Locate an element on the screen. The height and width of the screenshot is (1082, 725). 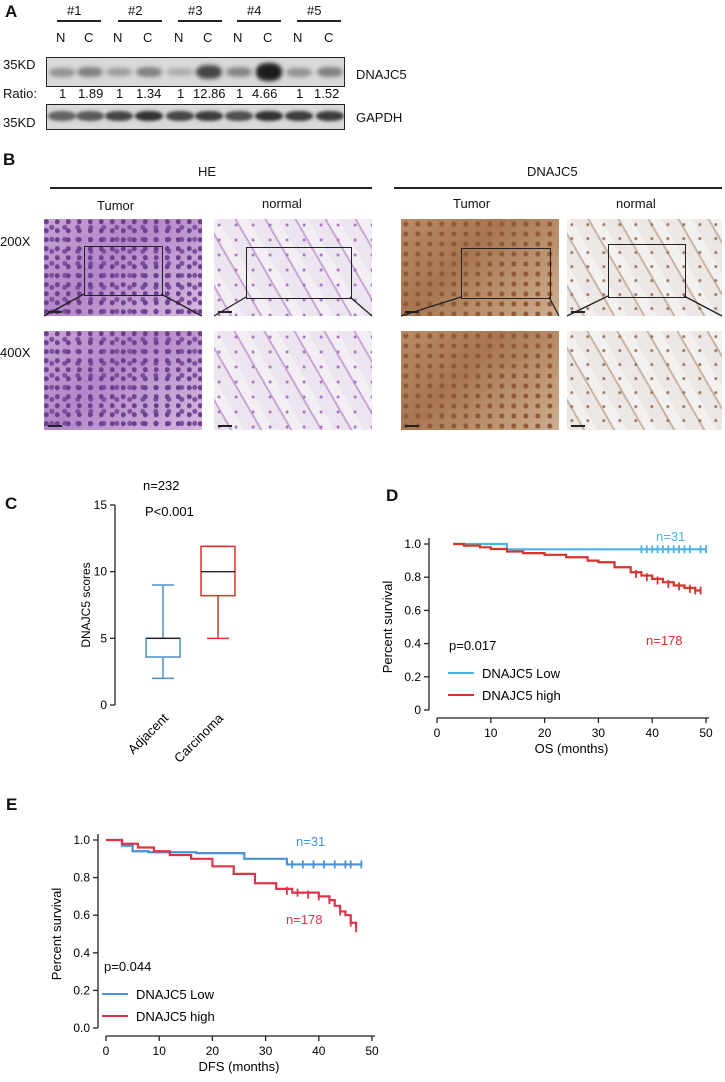
ratio-value: 1.89 is located at coordinates (91, 93).